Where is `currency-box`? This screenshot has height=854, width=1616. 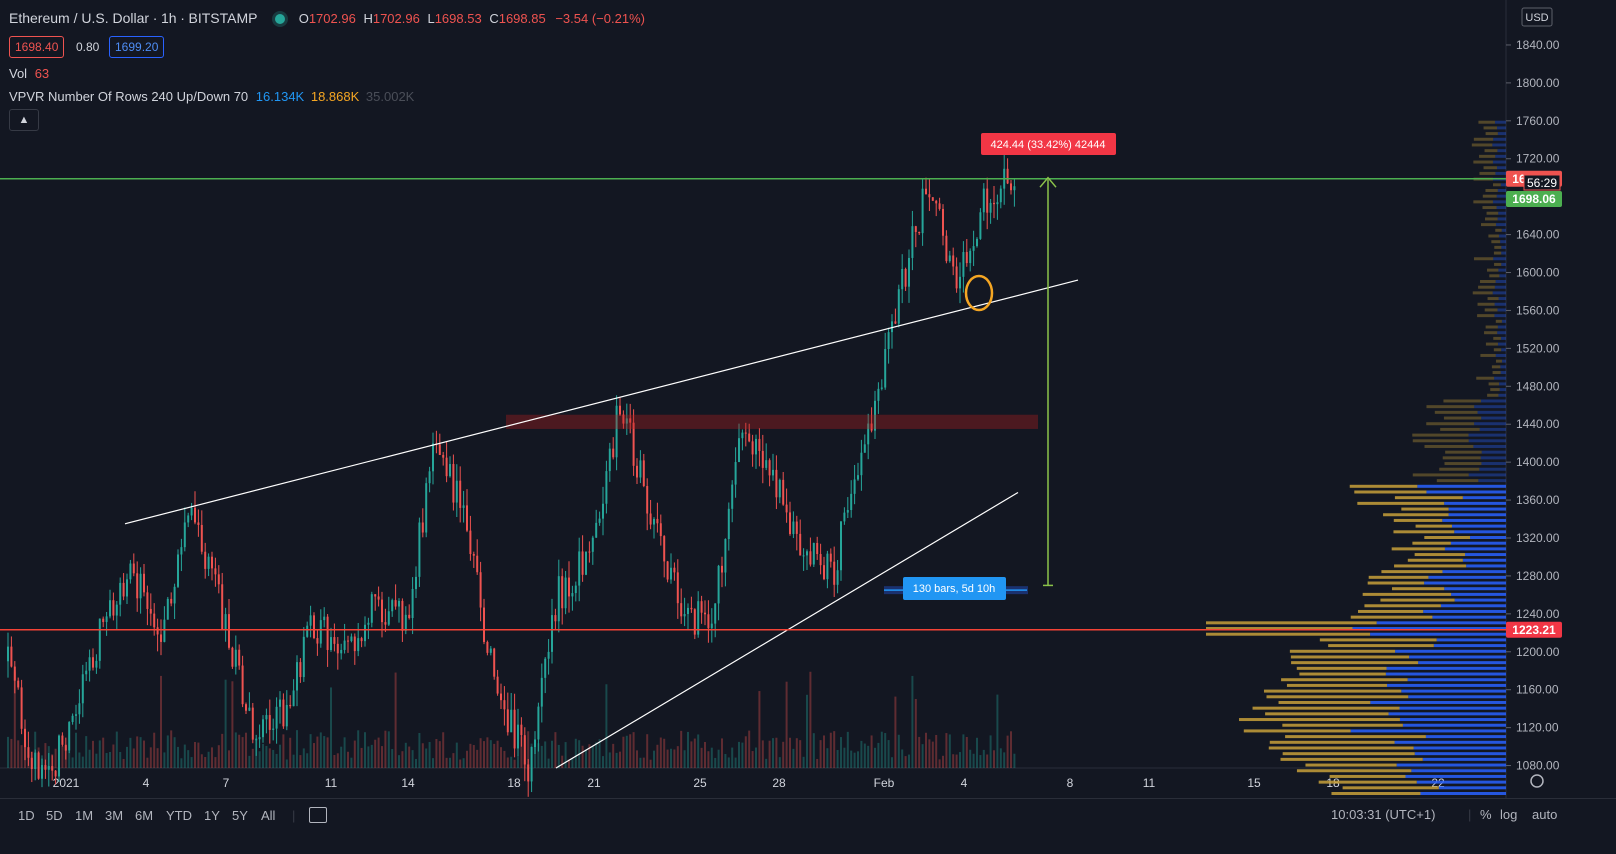 currency-box is located at coordinates (1537, 17).